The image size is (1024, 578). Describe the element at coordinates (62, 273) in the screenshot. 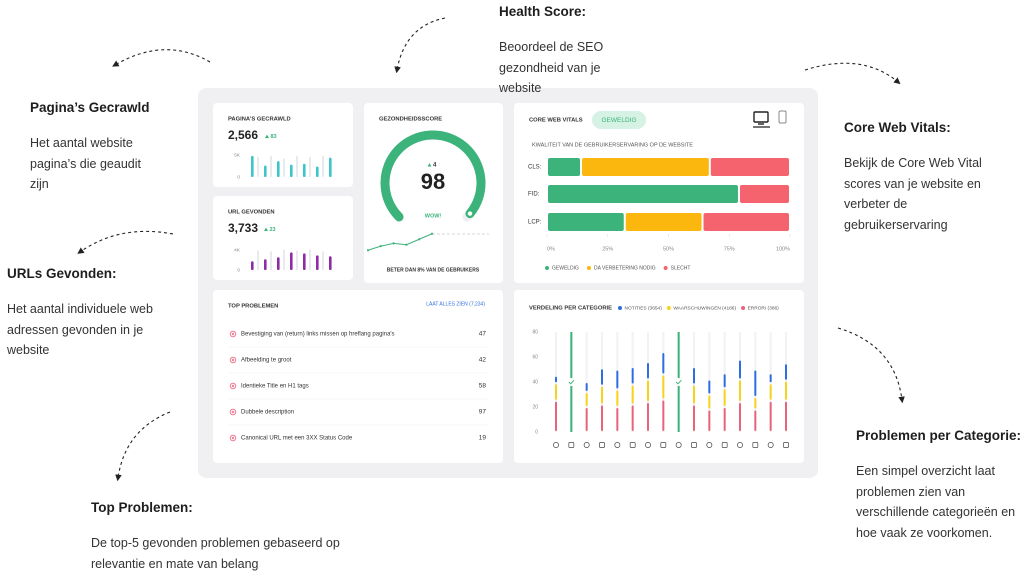

I see `annotation-title: URLs Gevonden:` at that location.